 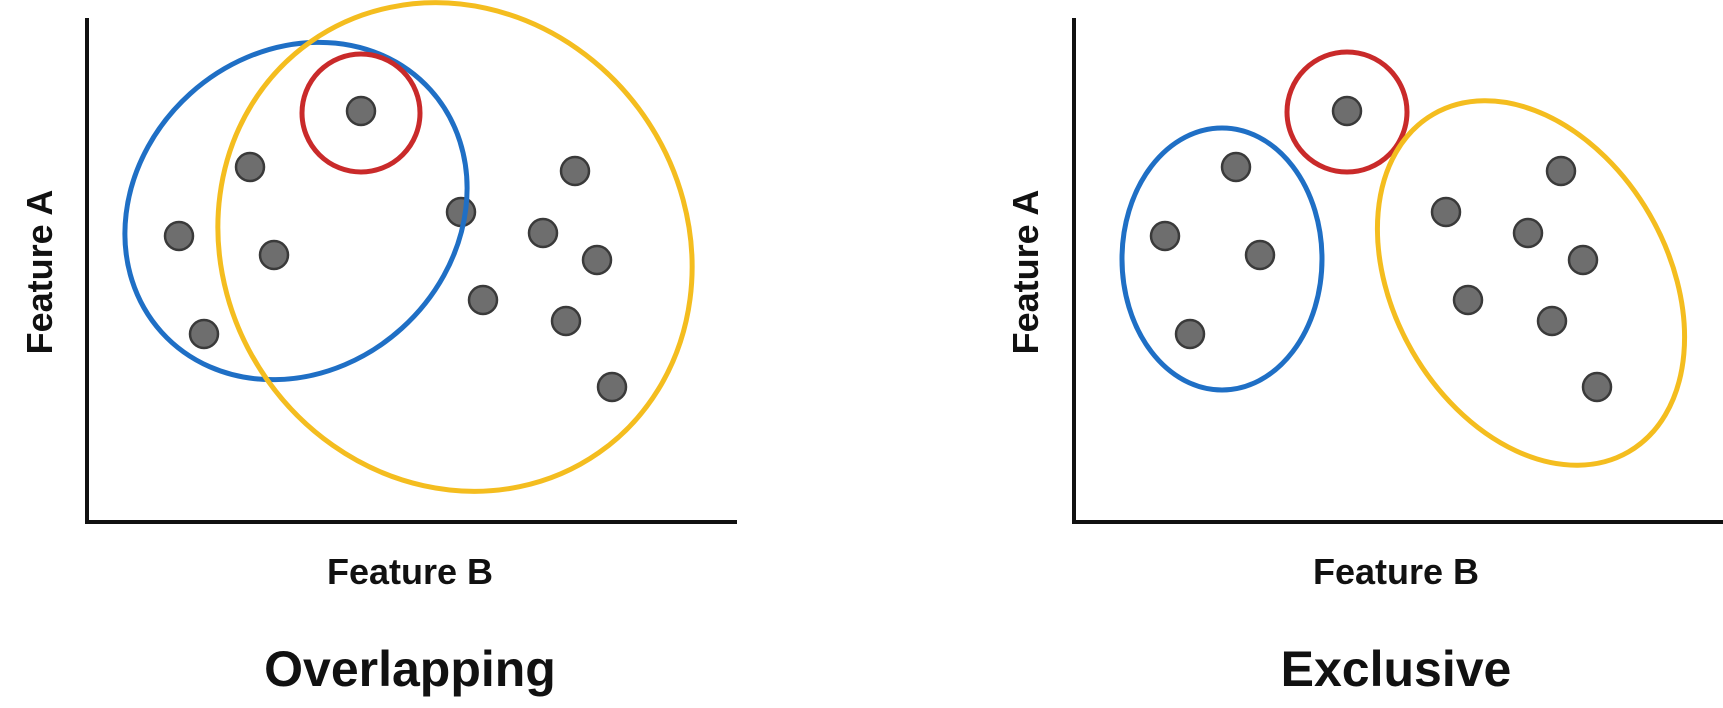 I want to click on points-overlapping, so click(x=395, y=249).